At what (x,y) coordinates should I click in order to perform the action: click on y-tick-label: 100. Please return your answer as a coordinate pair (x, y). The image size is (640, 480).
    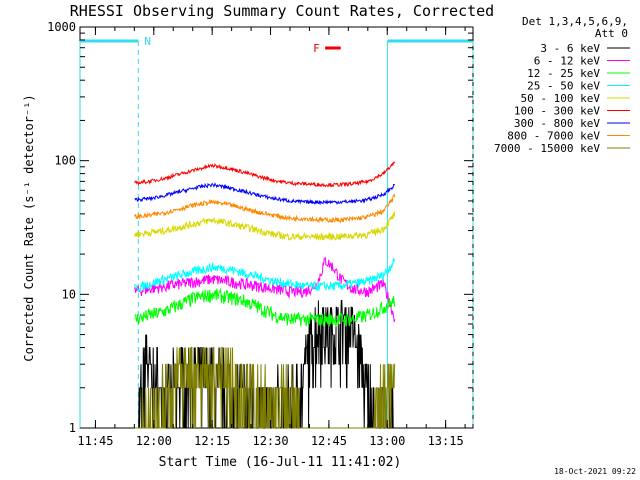
    Looking at the image, I should click on (65, 161).